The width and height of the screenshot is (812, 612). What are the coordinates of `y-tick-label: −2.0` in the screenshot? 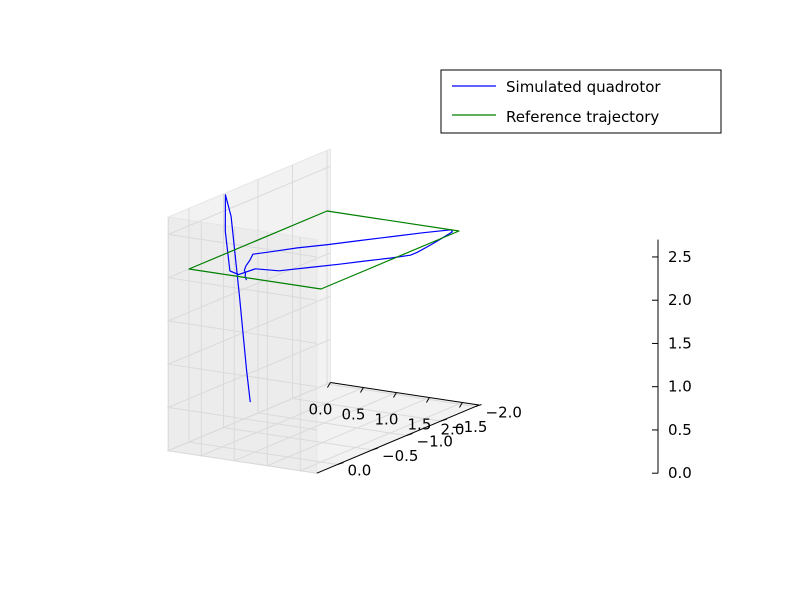 It's located at (504, 413).